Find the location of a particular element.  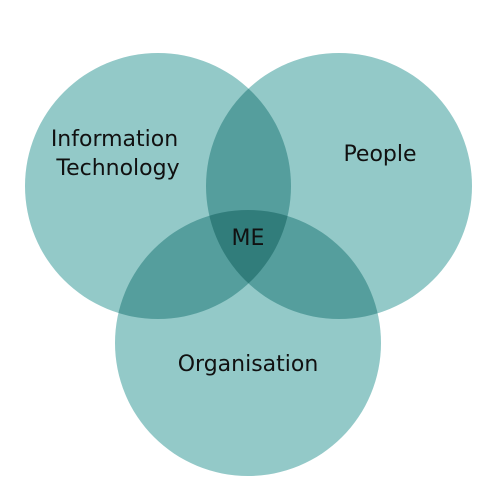

label-information-technology-line-2: Technology is located at coordinates (117, 168).